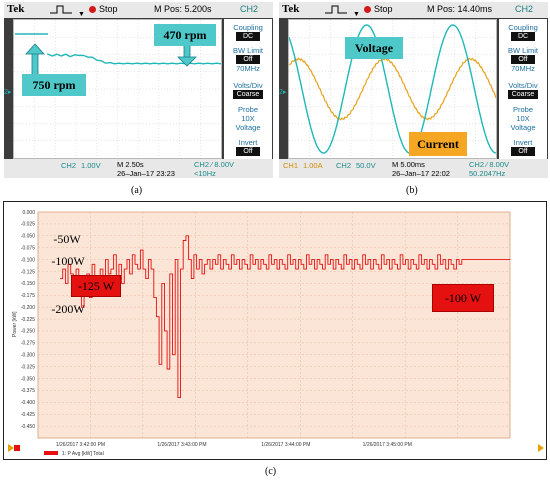  I want to click on scope-b-plot: Voltage Current, so click(392, 89).